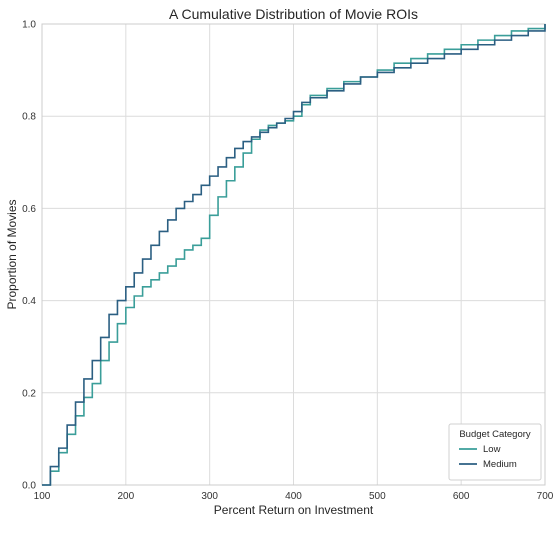 The image size is (560, 550). I want to click on y-axis-label: Proportion of Movies, so click(12, 254).